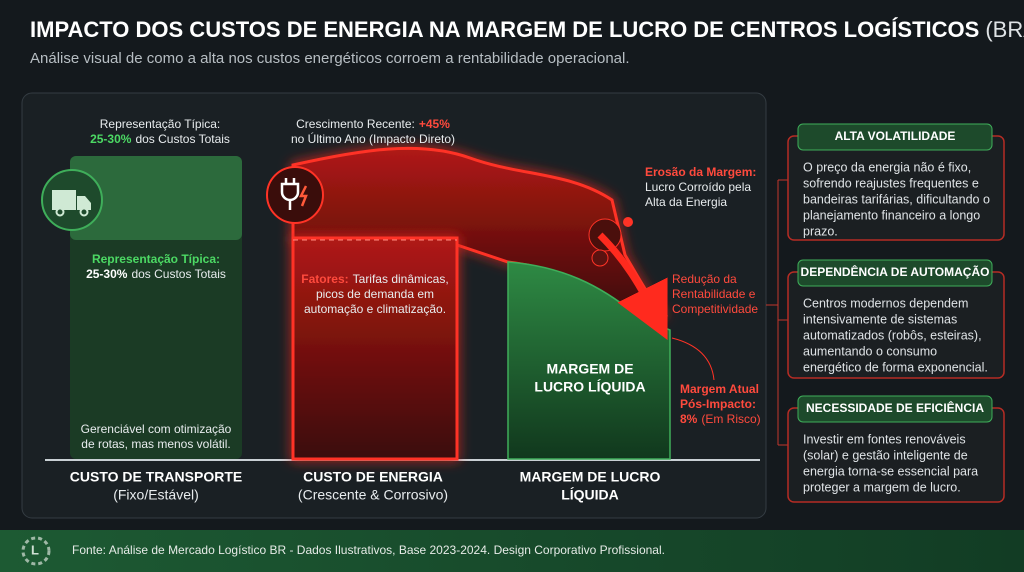 This screenshot has height=572, width=1024. Describe the element at coordinates (885, 303) in the screenshot. I see `card-line: Centros modernos dependem` at that location.